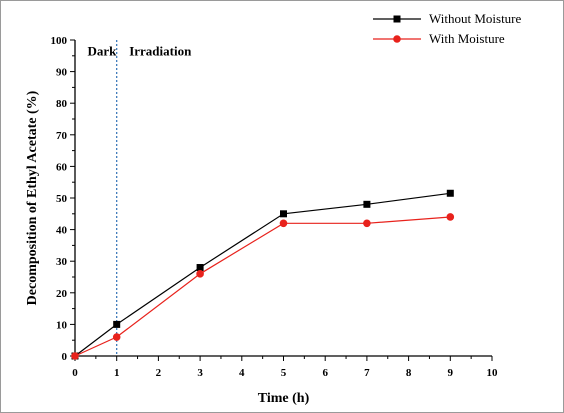 The width and height of the screenshot is (564, 413). I want to click on x-tick-label: 1, so click(117, 373).